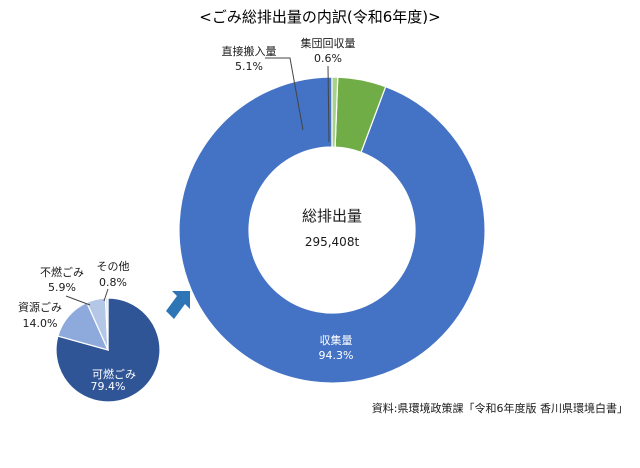 The height and width of the screenshot is (468, 640). Describe the element at coordinates (328, 43) in the screenshot. I see `label-group: 集団回収量` at that location.